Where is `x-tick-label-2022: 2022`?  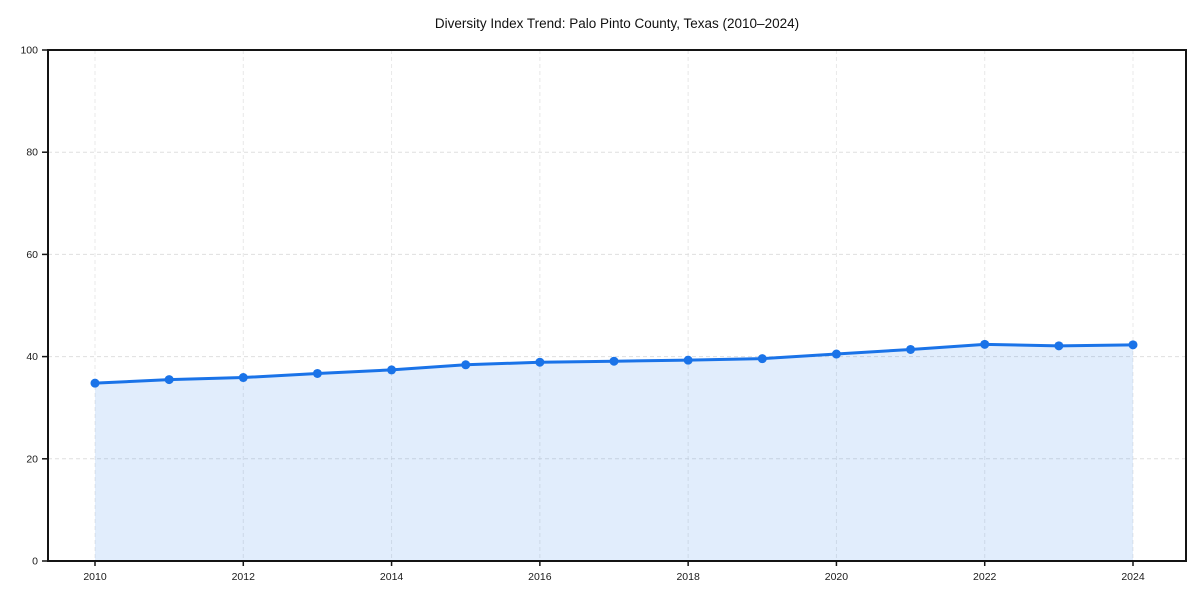 x-tick-label-2022: 2022 is located at coordinates (985, 577).